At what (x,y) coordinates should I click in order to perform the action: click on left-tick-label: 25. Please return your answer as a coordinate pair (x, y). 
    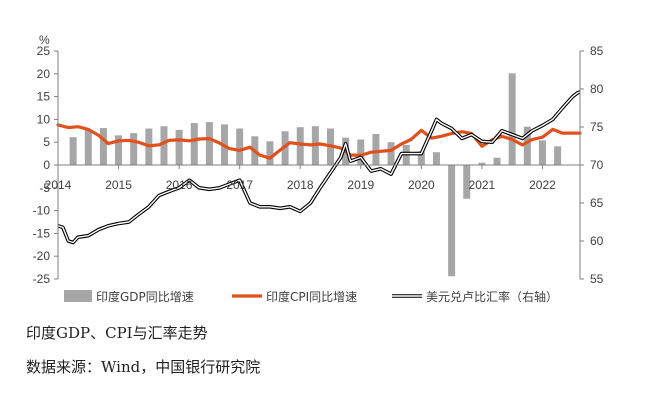
    Looking at the image, I should click on (44, 51).